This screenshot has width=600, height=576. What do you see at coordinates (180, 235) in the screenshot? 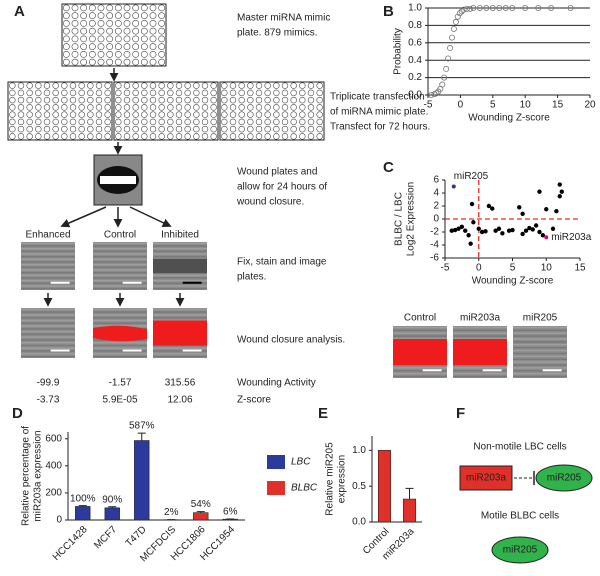
I see `condition-label: Inhibited` at bounding box center [180, 235].